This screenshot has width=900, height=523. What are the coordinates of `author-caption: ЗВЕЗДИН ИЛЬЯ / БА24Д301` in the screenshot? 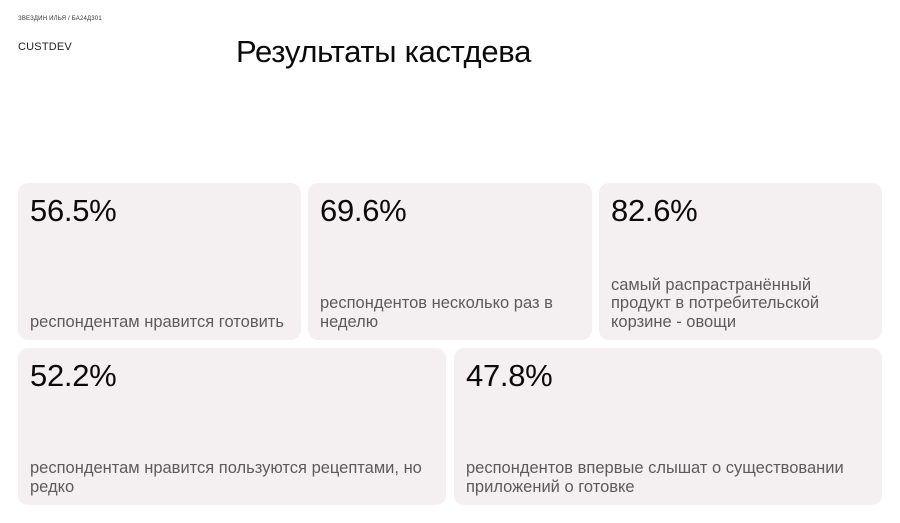 It's located at (60, 19).